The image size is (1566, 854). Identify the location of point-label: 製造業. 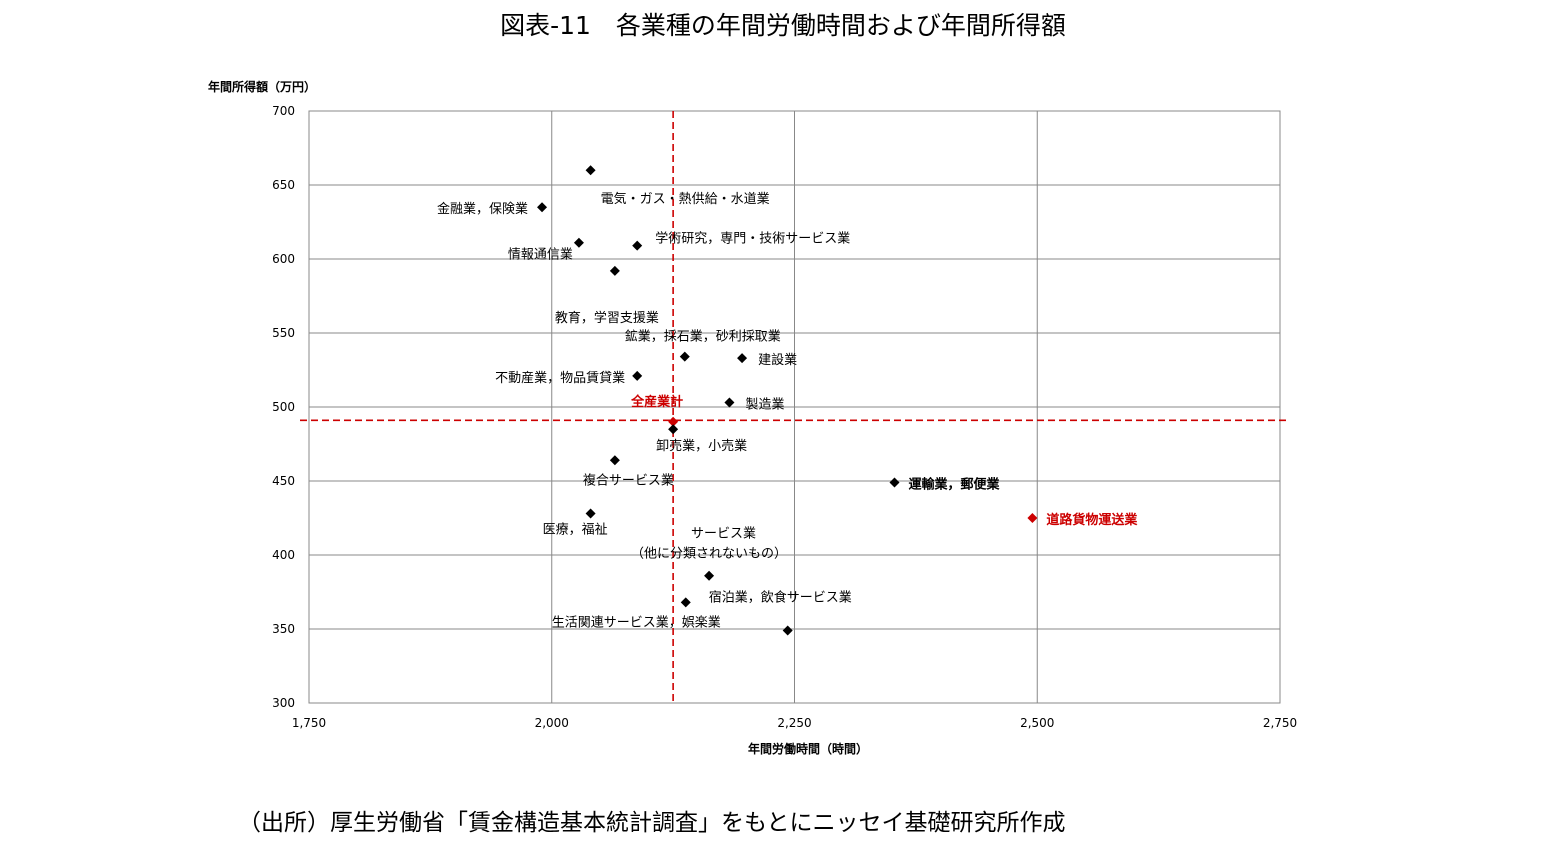
(764, 405).